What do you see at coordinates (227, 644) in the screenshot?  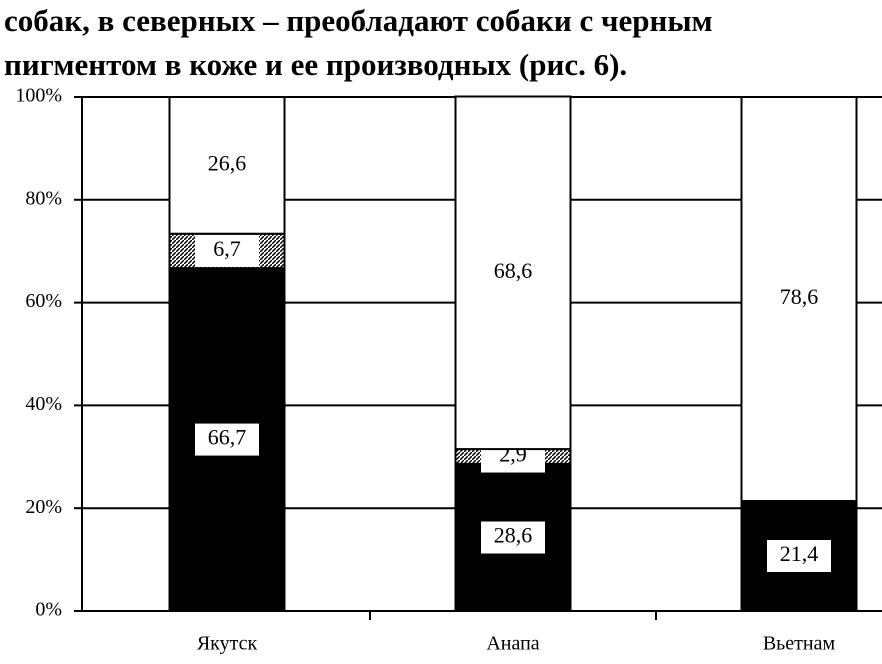 I see `x-tick-label: Якутск` at bounding box center [227, 644].